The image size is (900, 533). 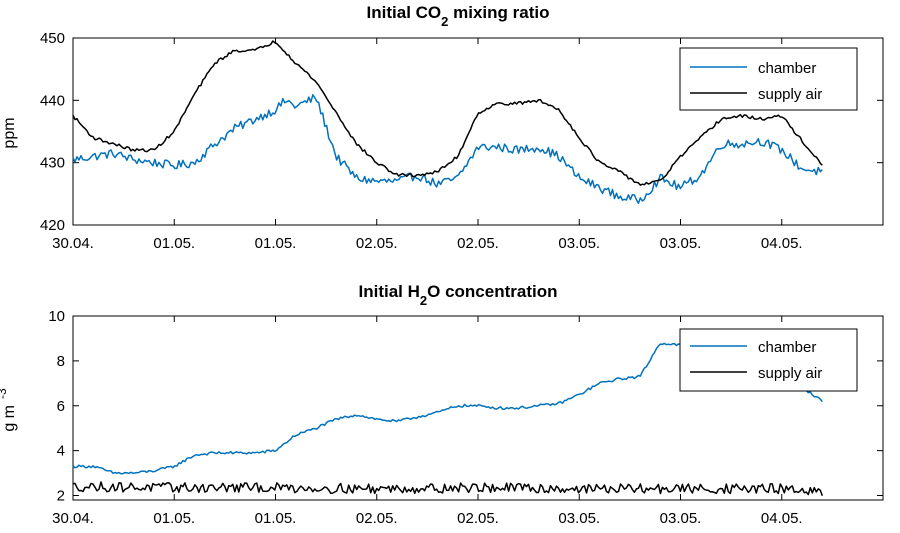 What do you see at coordinates (458, 16) in the screenshot?
I see `co2-chart-title: Initial CO2 mixing ratio` at bounding box center [458, 16].